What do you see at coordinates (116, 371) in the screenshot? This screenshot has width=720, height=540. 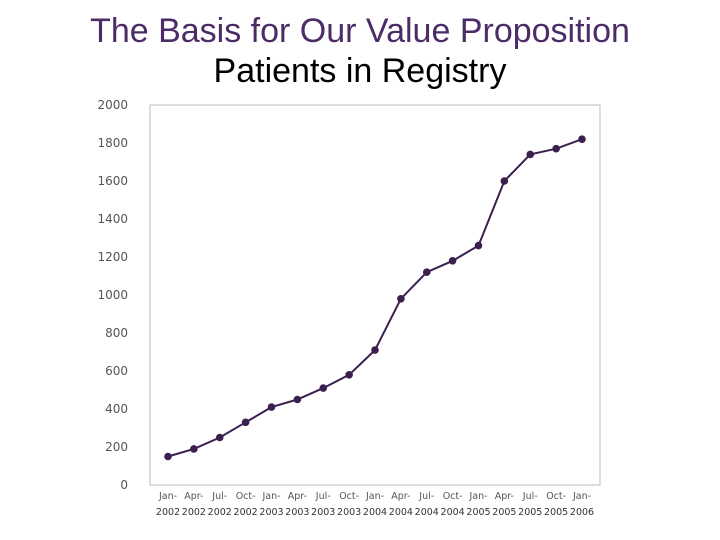 I see `y-tick-label: 600` at bounding box center [116, 371].